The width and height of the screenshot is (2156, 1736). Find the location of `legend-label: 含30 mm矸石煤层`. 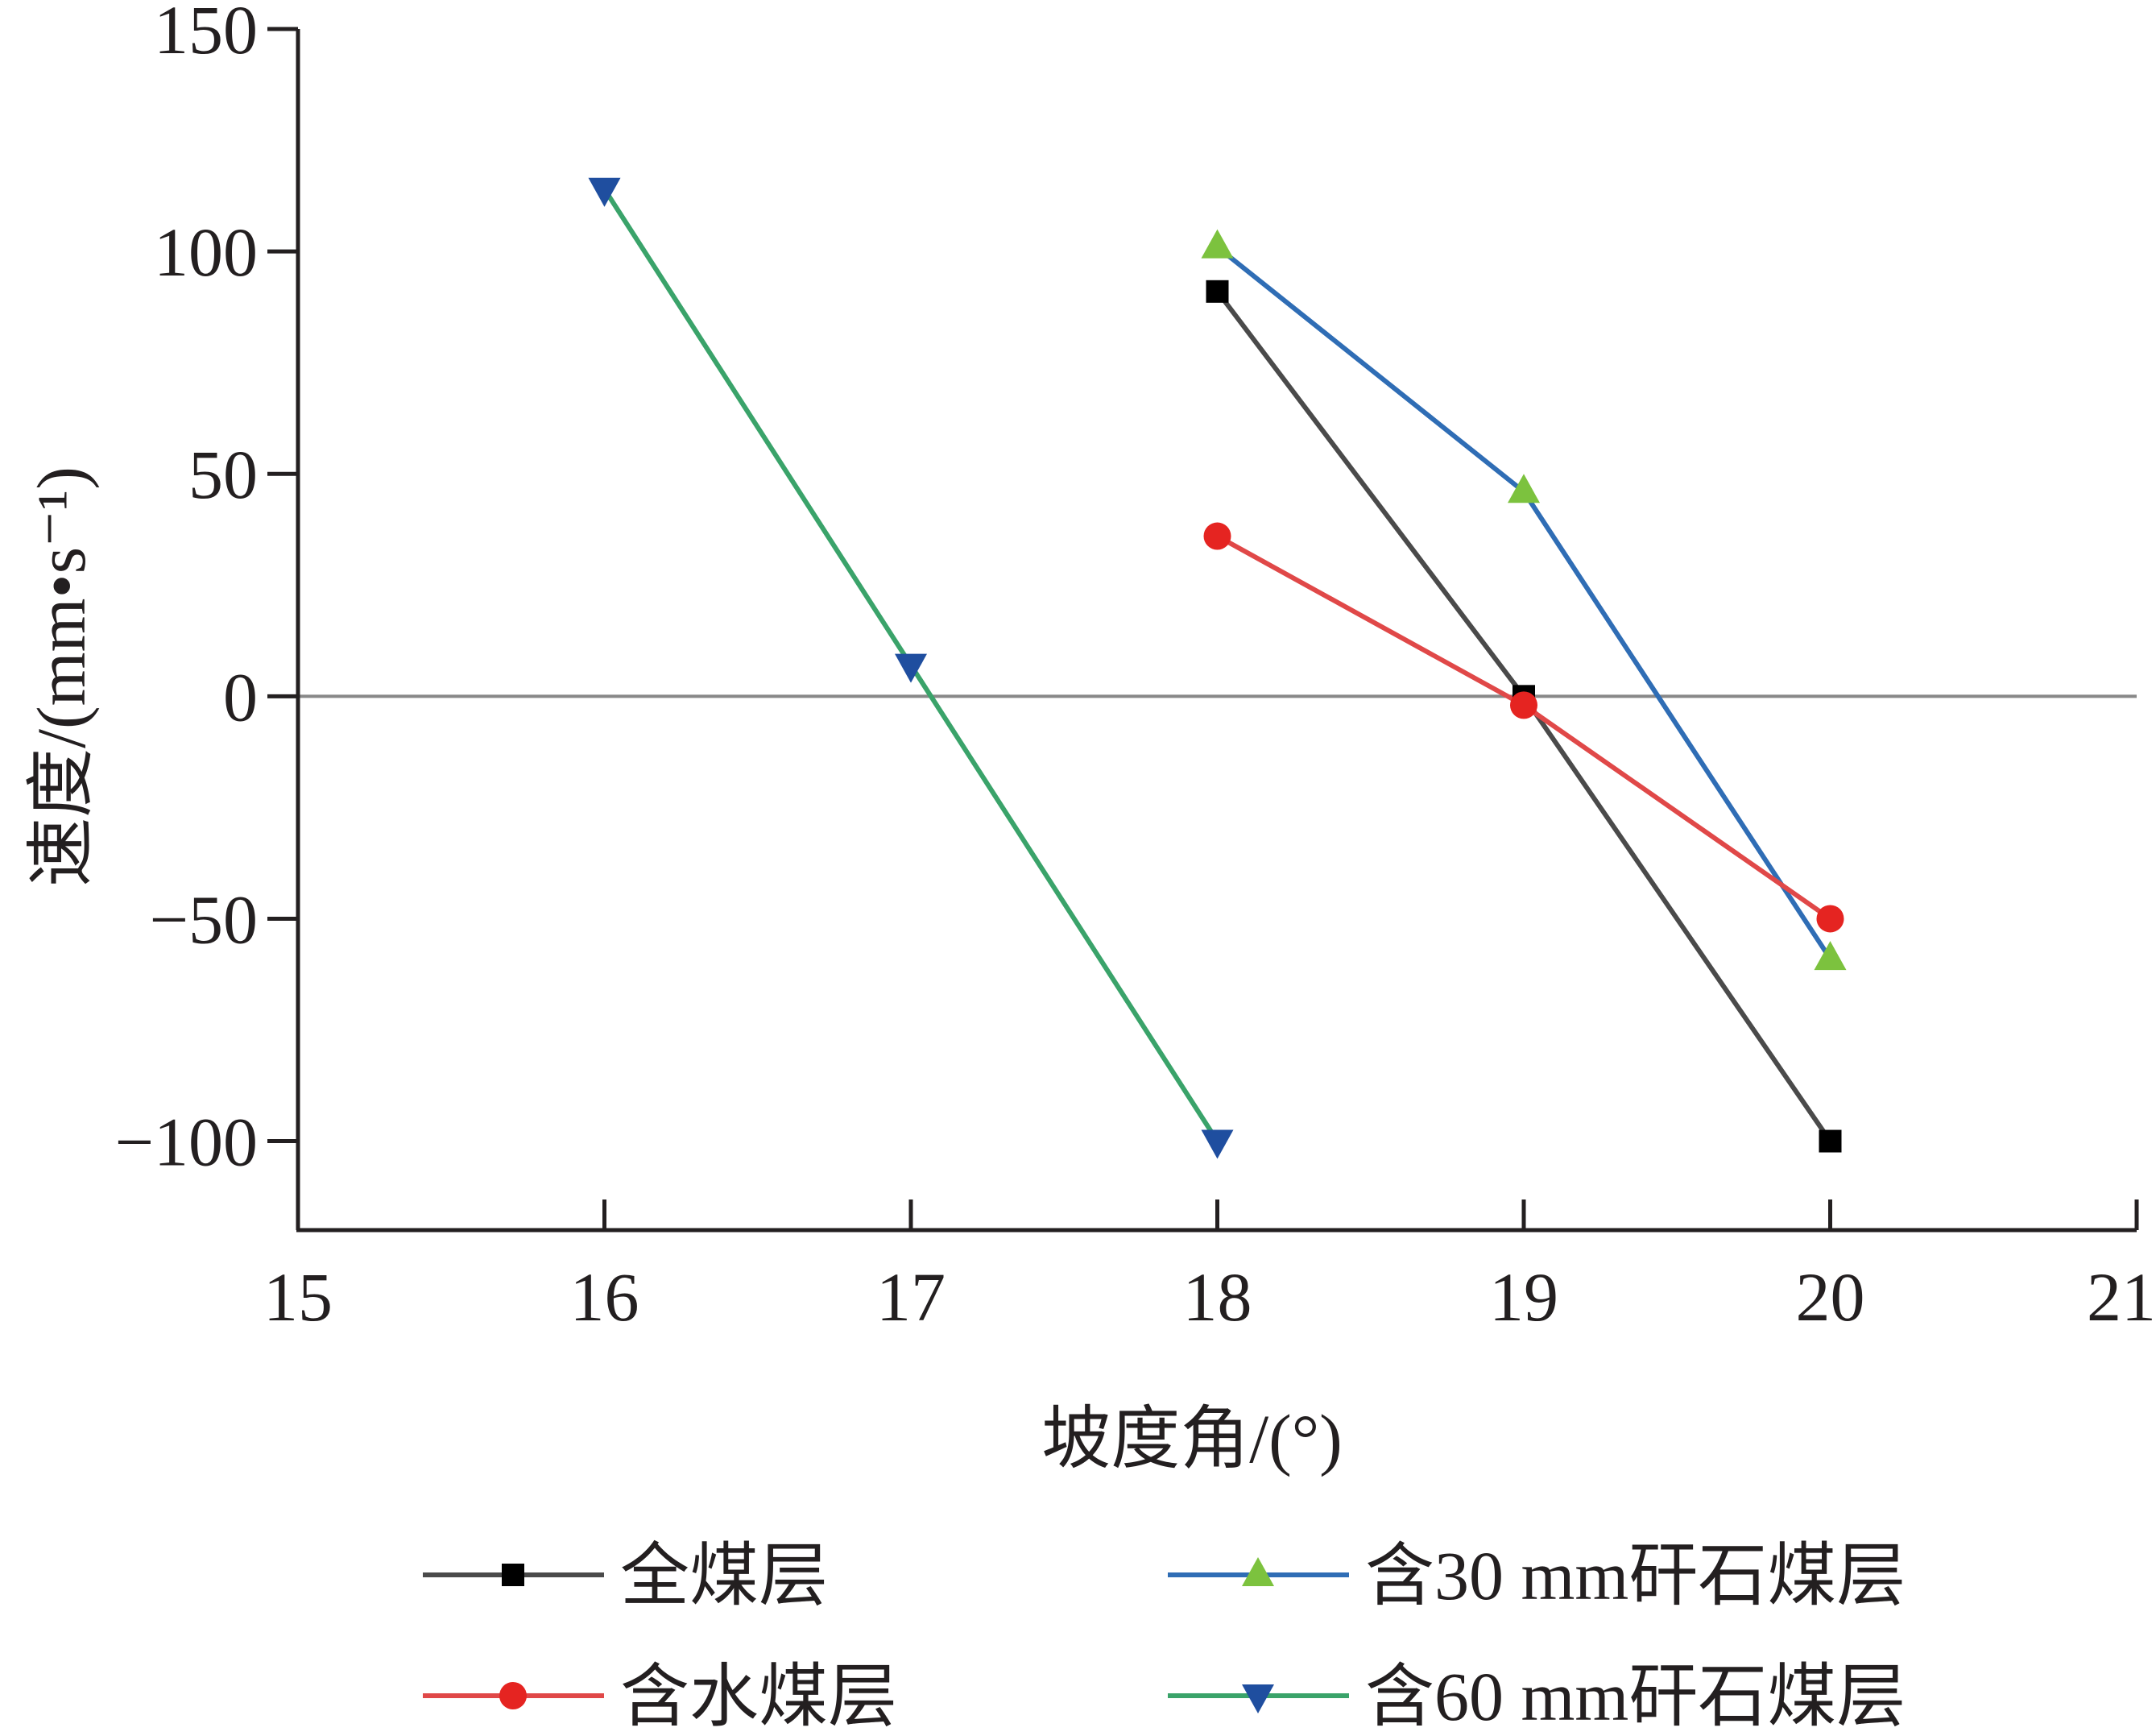

legend-label: 含30 mm矸石煤层 is located at coordinates (1635, 1576).